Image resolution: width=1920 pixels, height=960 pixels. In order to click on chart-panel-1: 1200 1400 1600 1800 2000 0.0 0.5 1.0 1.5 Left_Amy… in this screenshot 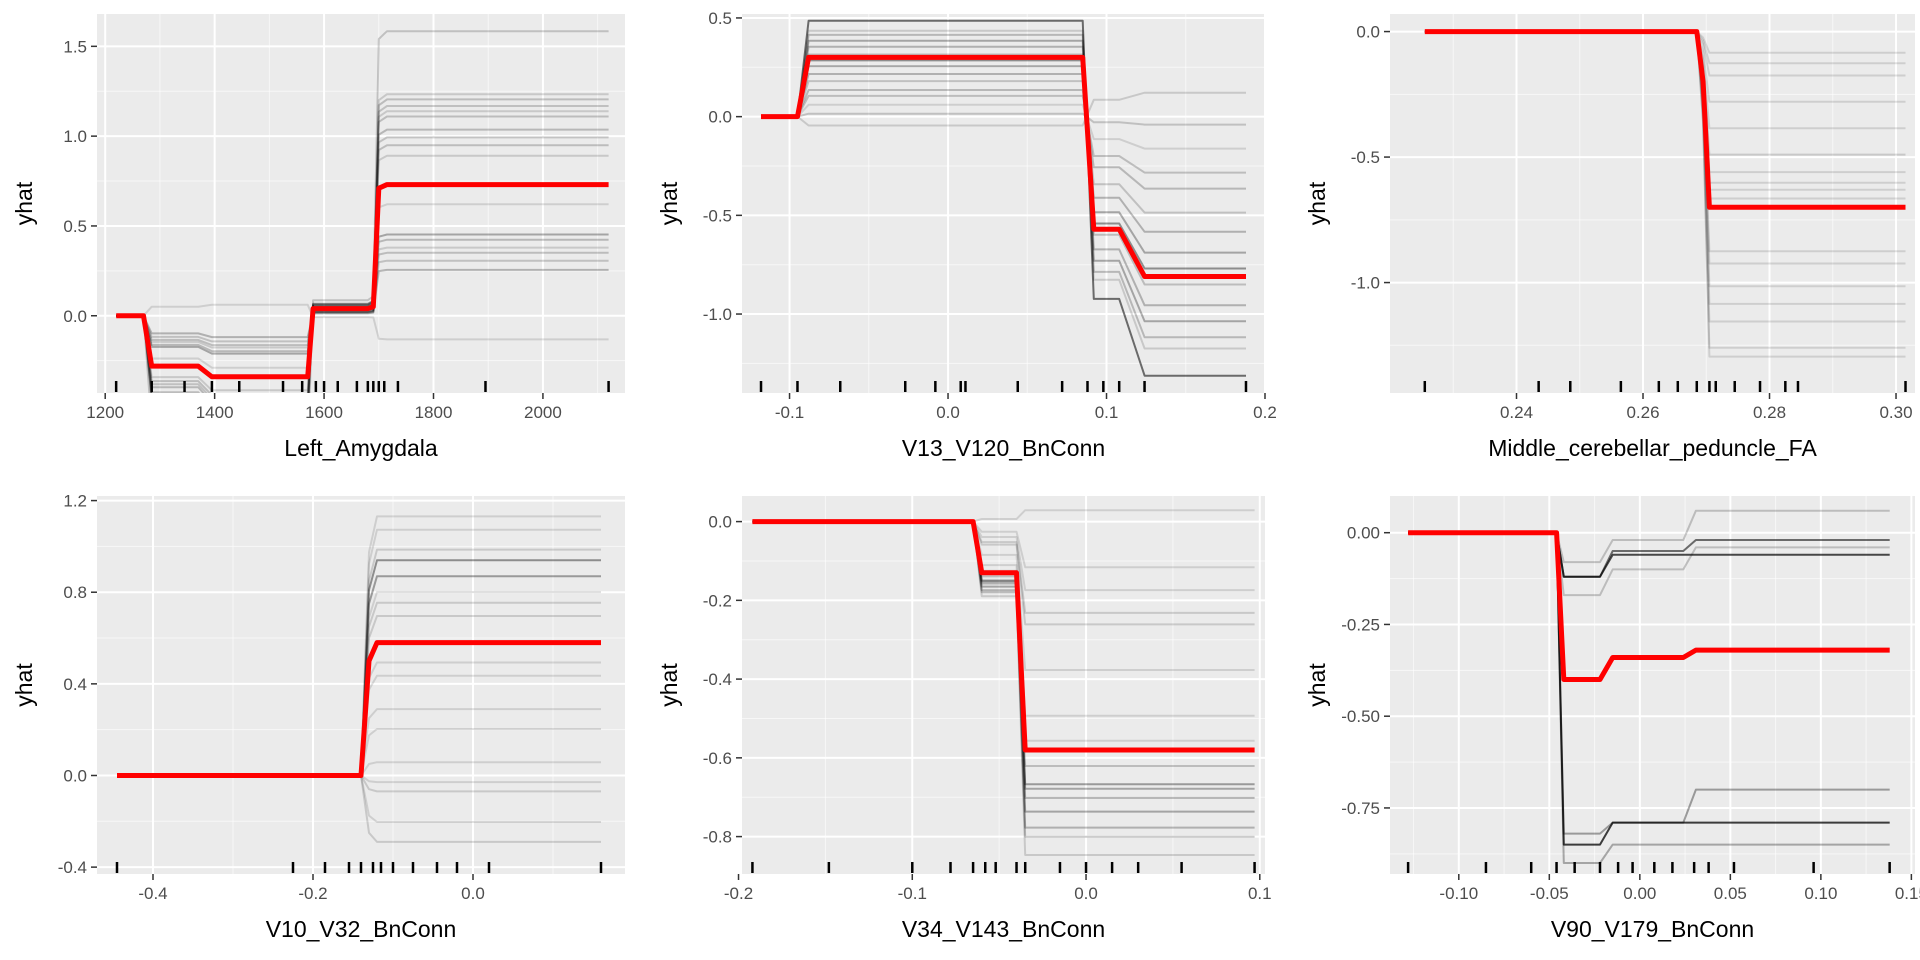, I will do `click(318, 237)`.